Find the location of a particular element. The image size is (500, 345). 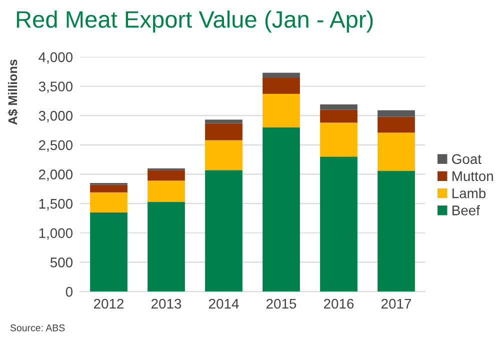

x-tick-label: 2015 is located at coordinates (281, 303).